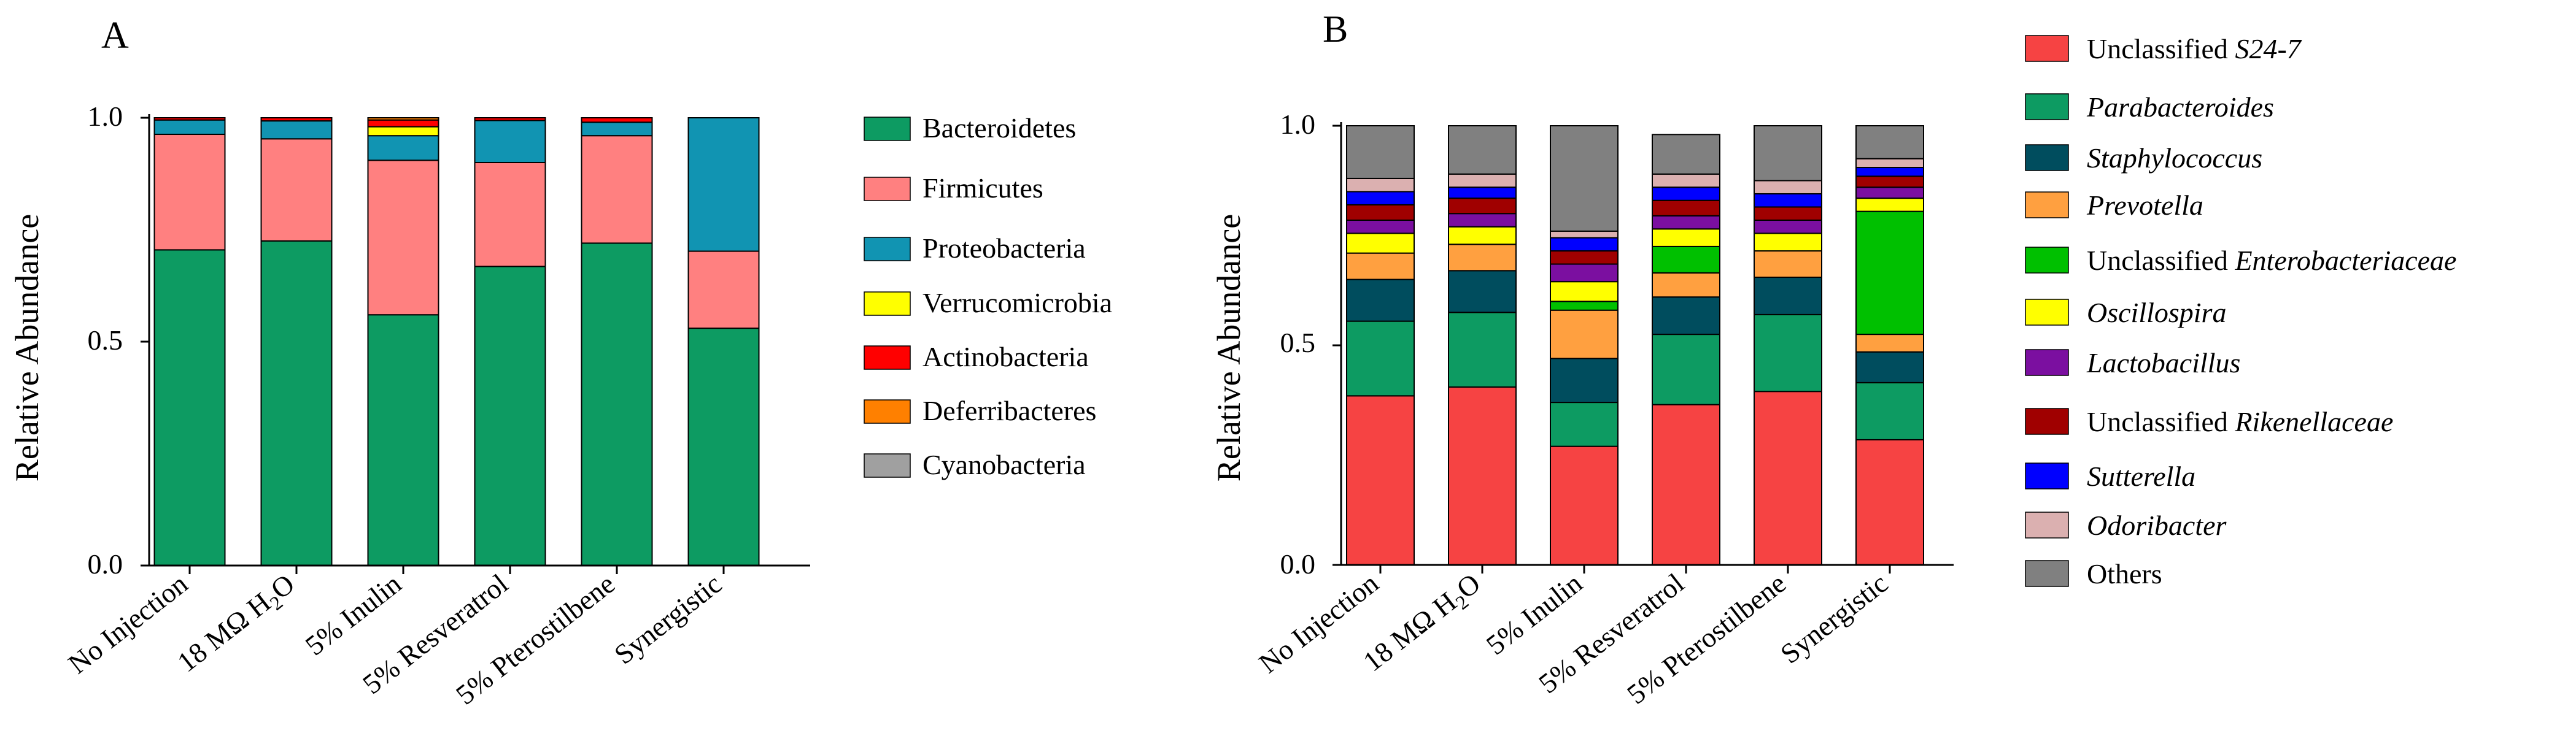 The height and width of the screenshot is (752, 2576). I want to click on panel-b-x-tick-label: Synergistic, so click(1833, 618).